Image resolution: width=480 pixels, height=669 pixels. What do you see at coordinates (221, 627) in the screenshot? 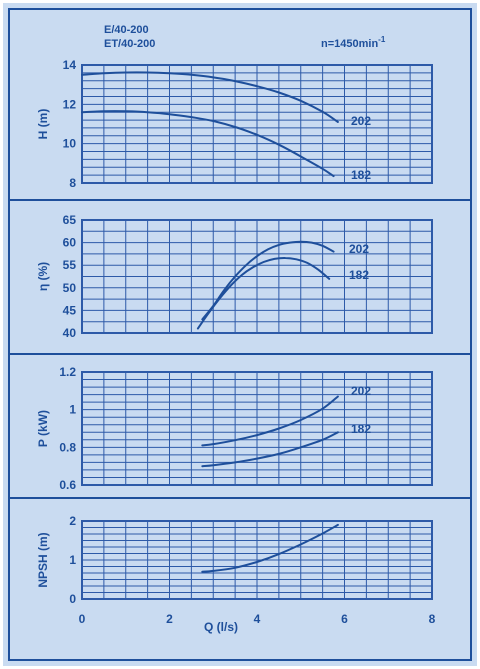
I see `x-axis-label: Q (l/s)` at bounding box center [221, 627].